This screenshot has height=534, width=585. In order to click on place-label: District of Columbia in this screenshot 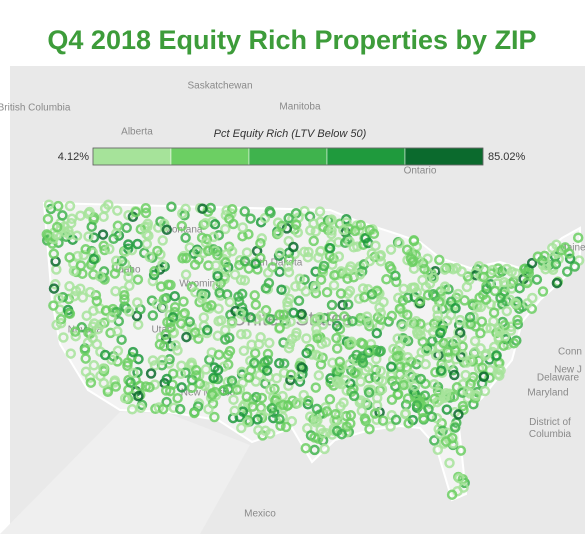, I will do `click(550, 428)`.